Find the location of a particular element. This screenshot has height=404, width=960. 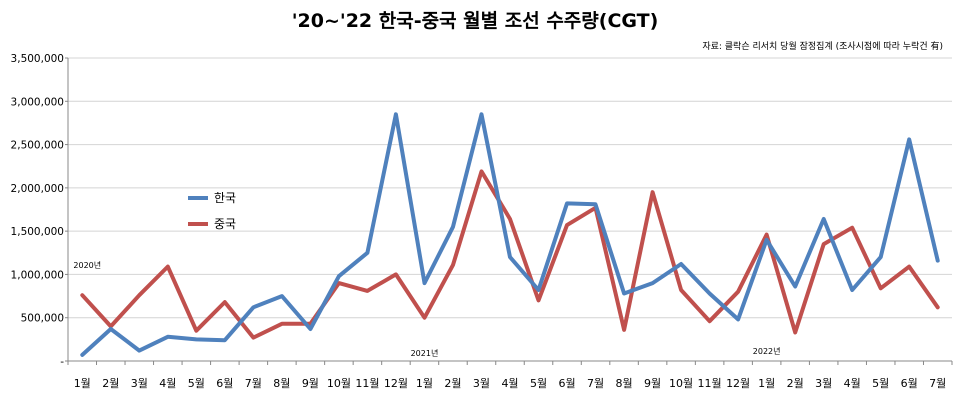

source-note: 자료: 클락슨 리서치 당월 잠정집계 (조사시점에 따라 누락건 有) is located at coordinates (822, 46).